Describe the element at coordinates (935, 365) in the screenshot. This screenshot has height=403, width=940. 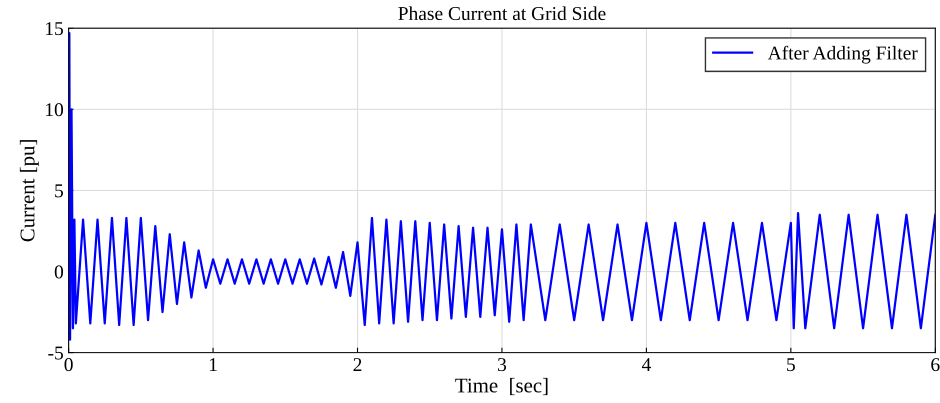
I see `x-tick-label: 6` at that location.